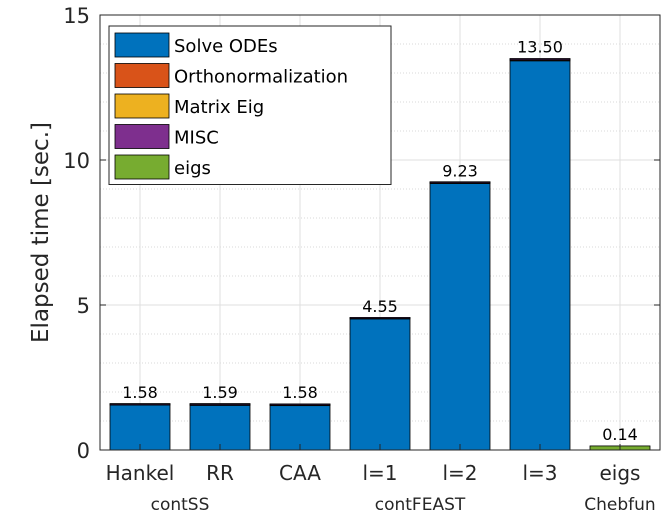 The height and width of the screenshot is (522, 665). Describe the element at coordinates (226, 46) in the screenshot. I see `legend-label: Solve ODEs` at that location.